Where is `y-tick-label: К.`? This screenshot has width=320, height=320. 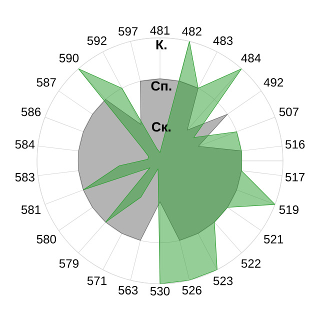 y-tick-label: К. is located at coordinates (161, 45).